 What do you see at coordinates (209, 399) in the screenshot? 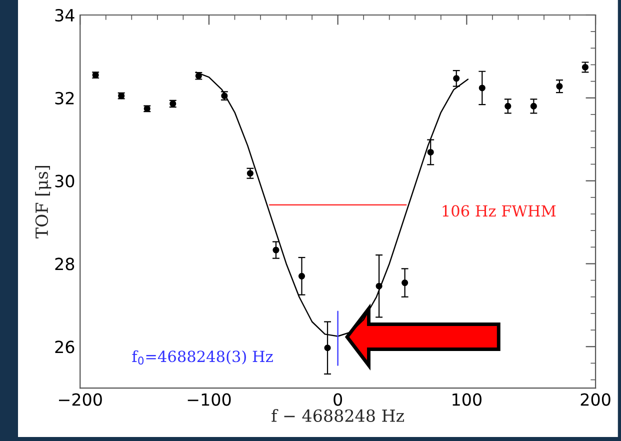
I see `x-tick-label: −100` at bounding box center [209, 399].